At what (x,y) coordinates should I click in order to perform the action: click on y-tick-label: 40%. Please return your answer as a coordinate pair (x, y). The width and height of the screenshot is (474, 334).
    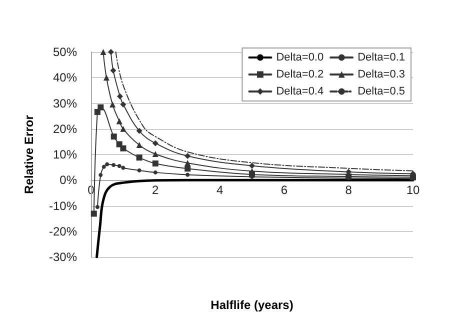
    Looking at the image, I should click on (65, 77).